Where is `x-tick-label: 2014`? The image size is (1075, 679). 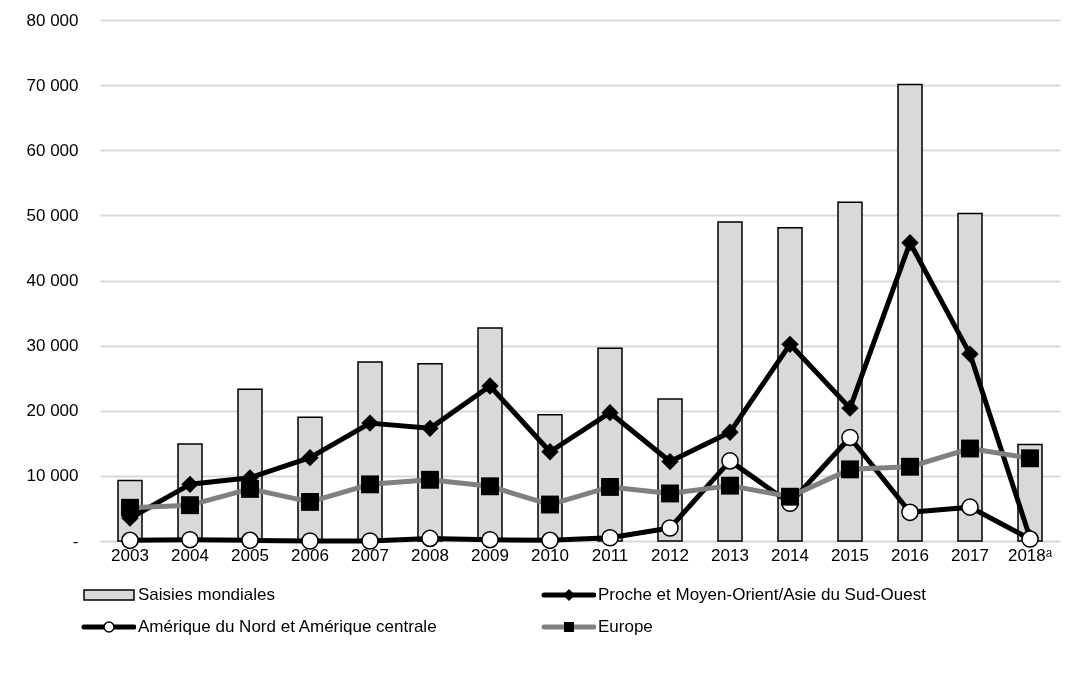
x-tick-label: 2014 is located at coordinates (790, 555).